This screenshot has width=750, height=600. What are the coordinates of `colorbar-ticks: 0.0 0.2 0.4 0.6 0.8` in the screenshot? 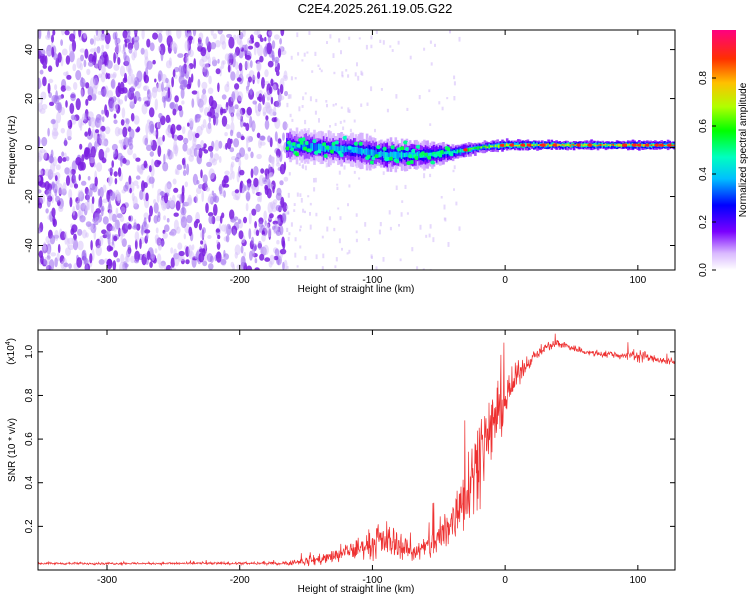 It's located at (707, 174).